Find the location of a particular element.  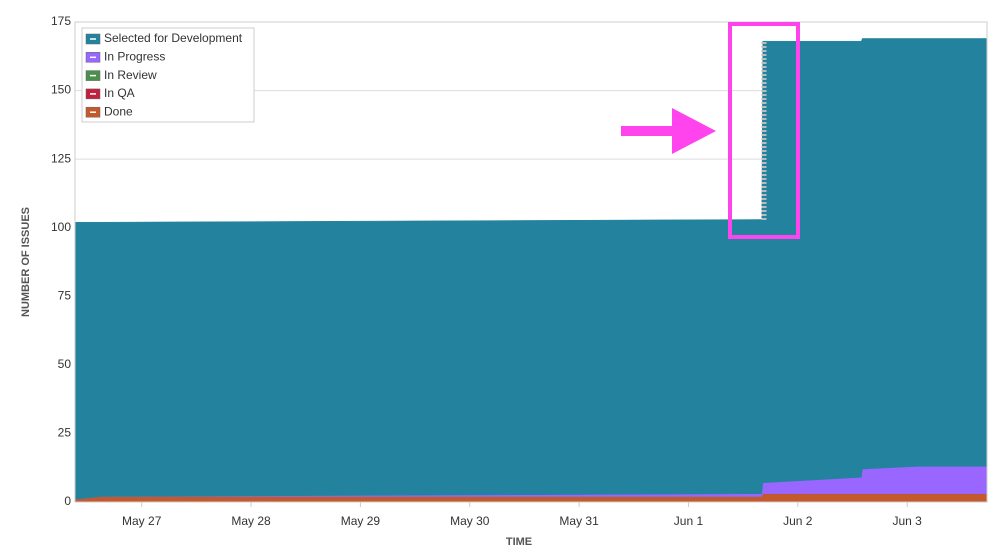

y-tick-label: 100 is located at coordinates (61, 227).